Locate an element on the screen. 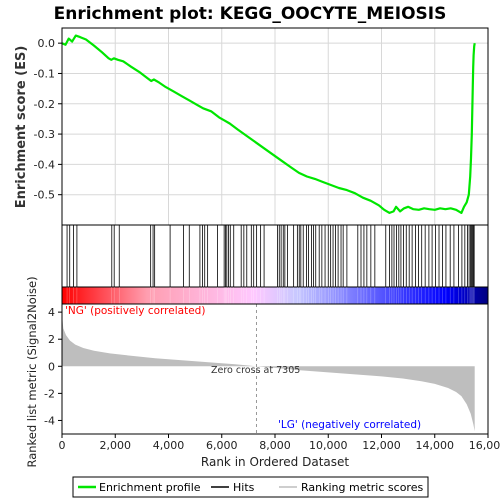 Image resolution: width=500 pixels, height=500 pixels. es-y-tick-label: -0.4 is located at coordinates (44, 164).